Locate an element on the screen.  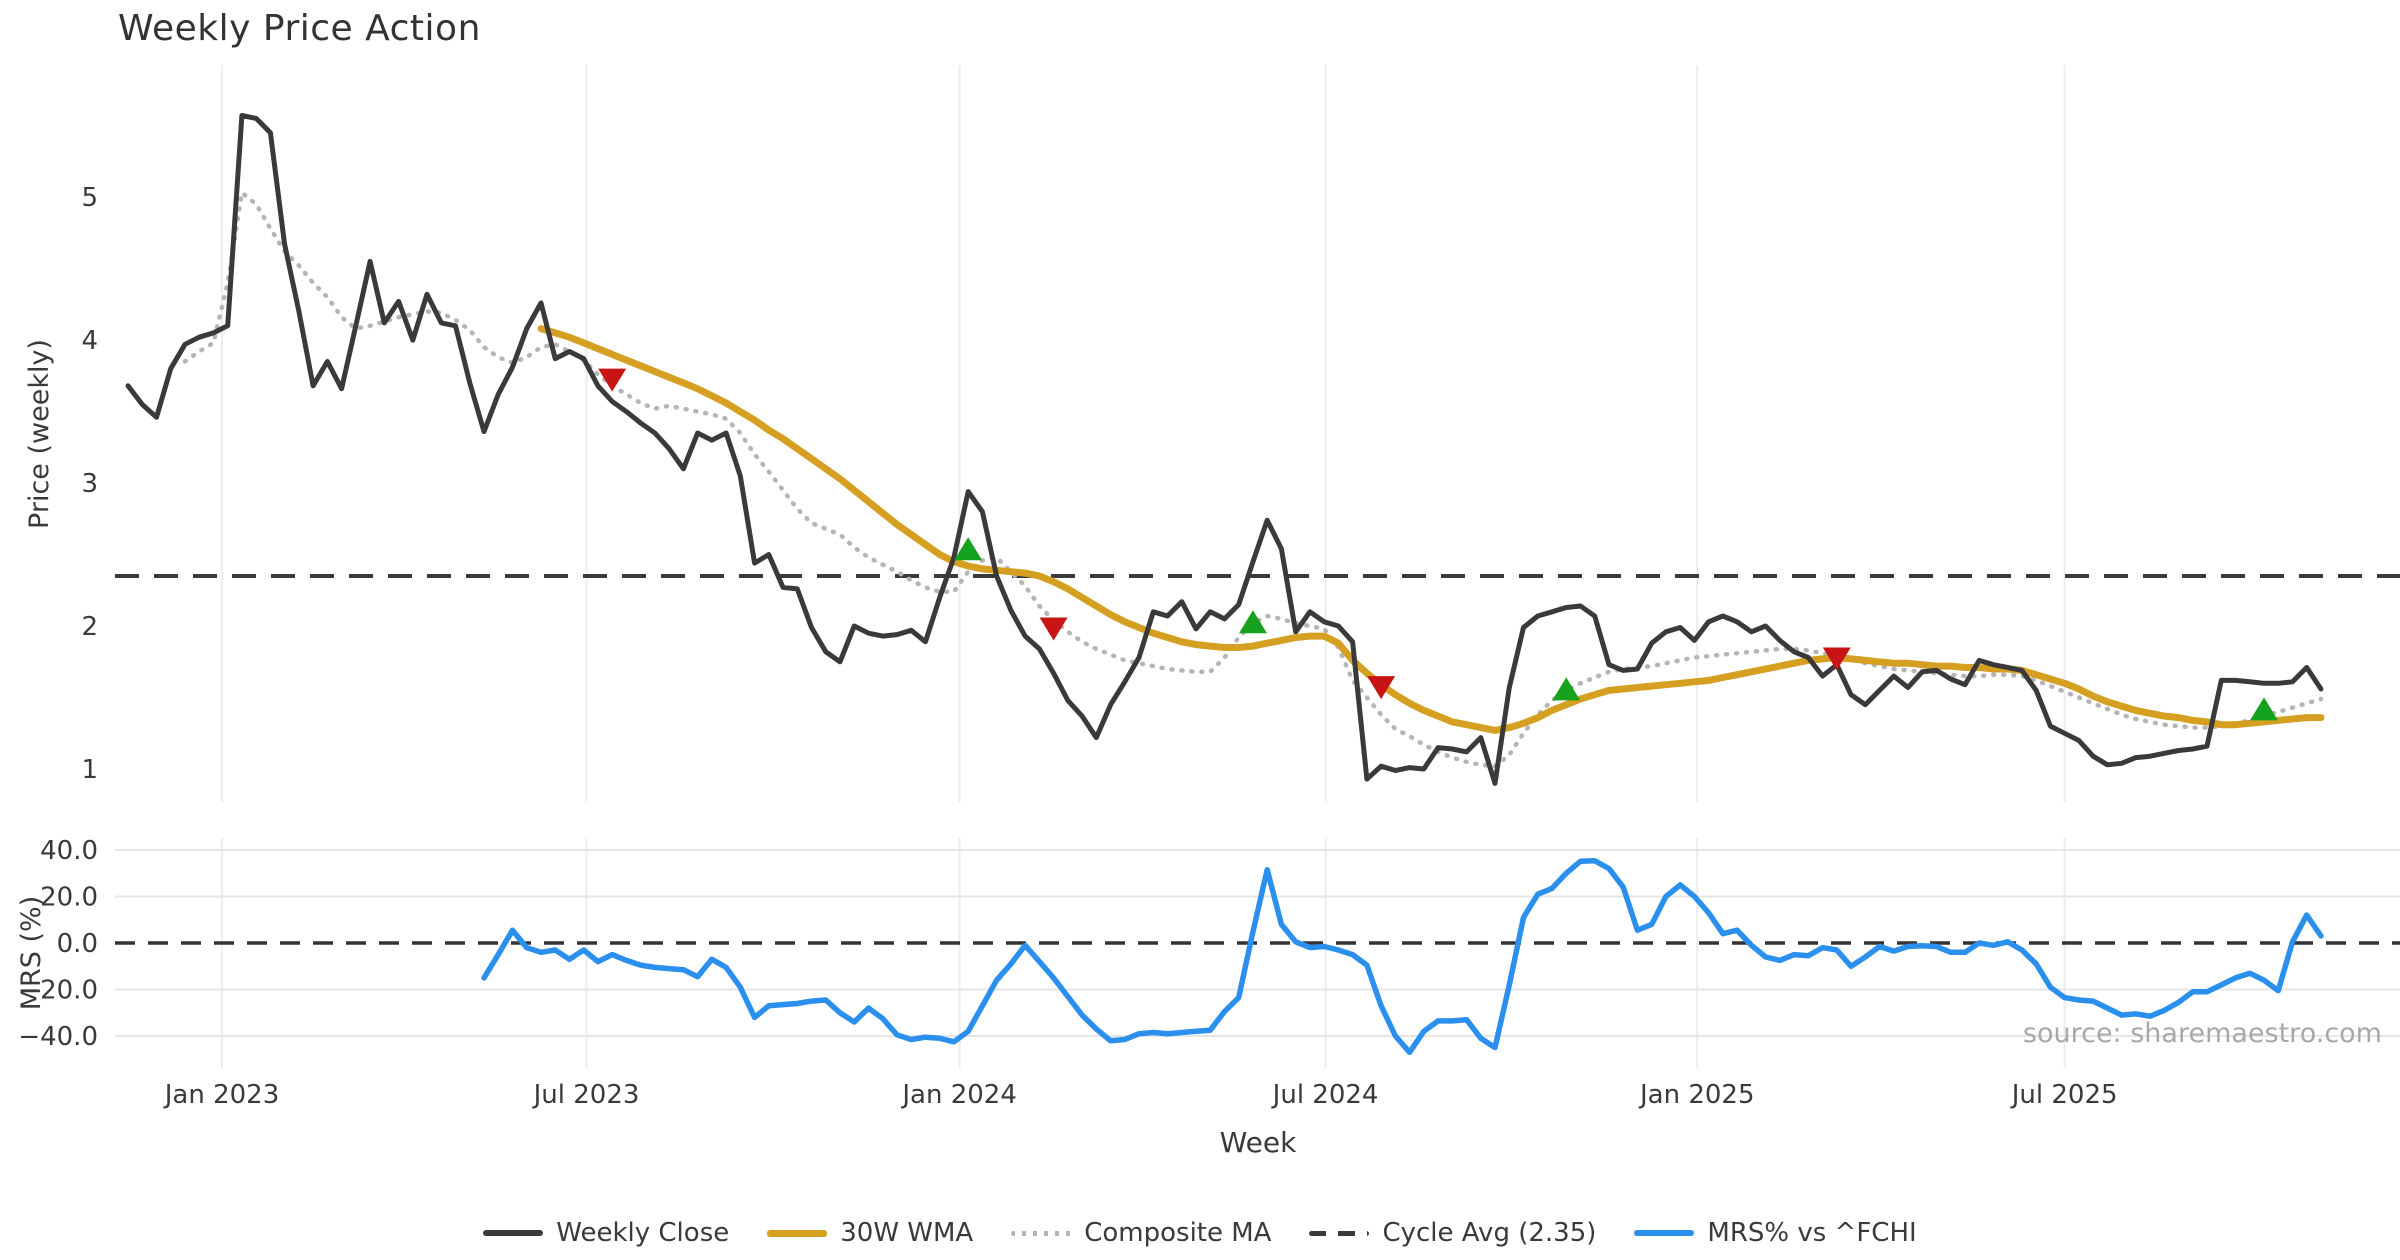
mrs-ytick-label: 0.0 is located at coordinates (77, 944).